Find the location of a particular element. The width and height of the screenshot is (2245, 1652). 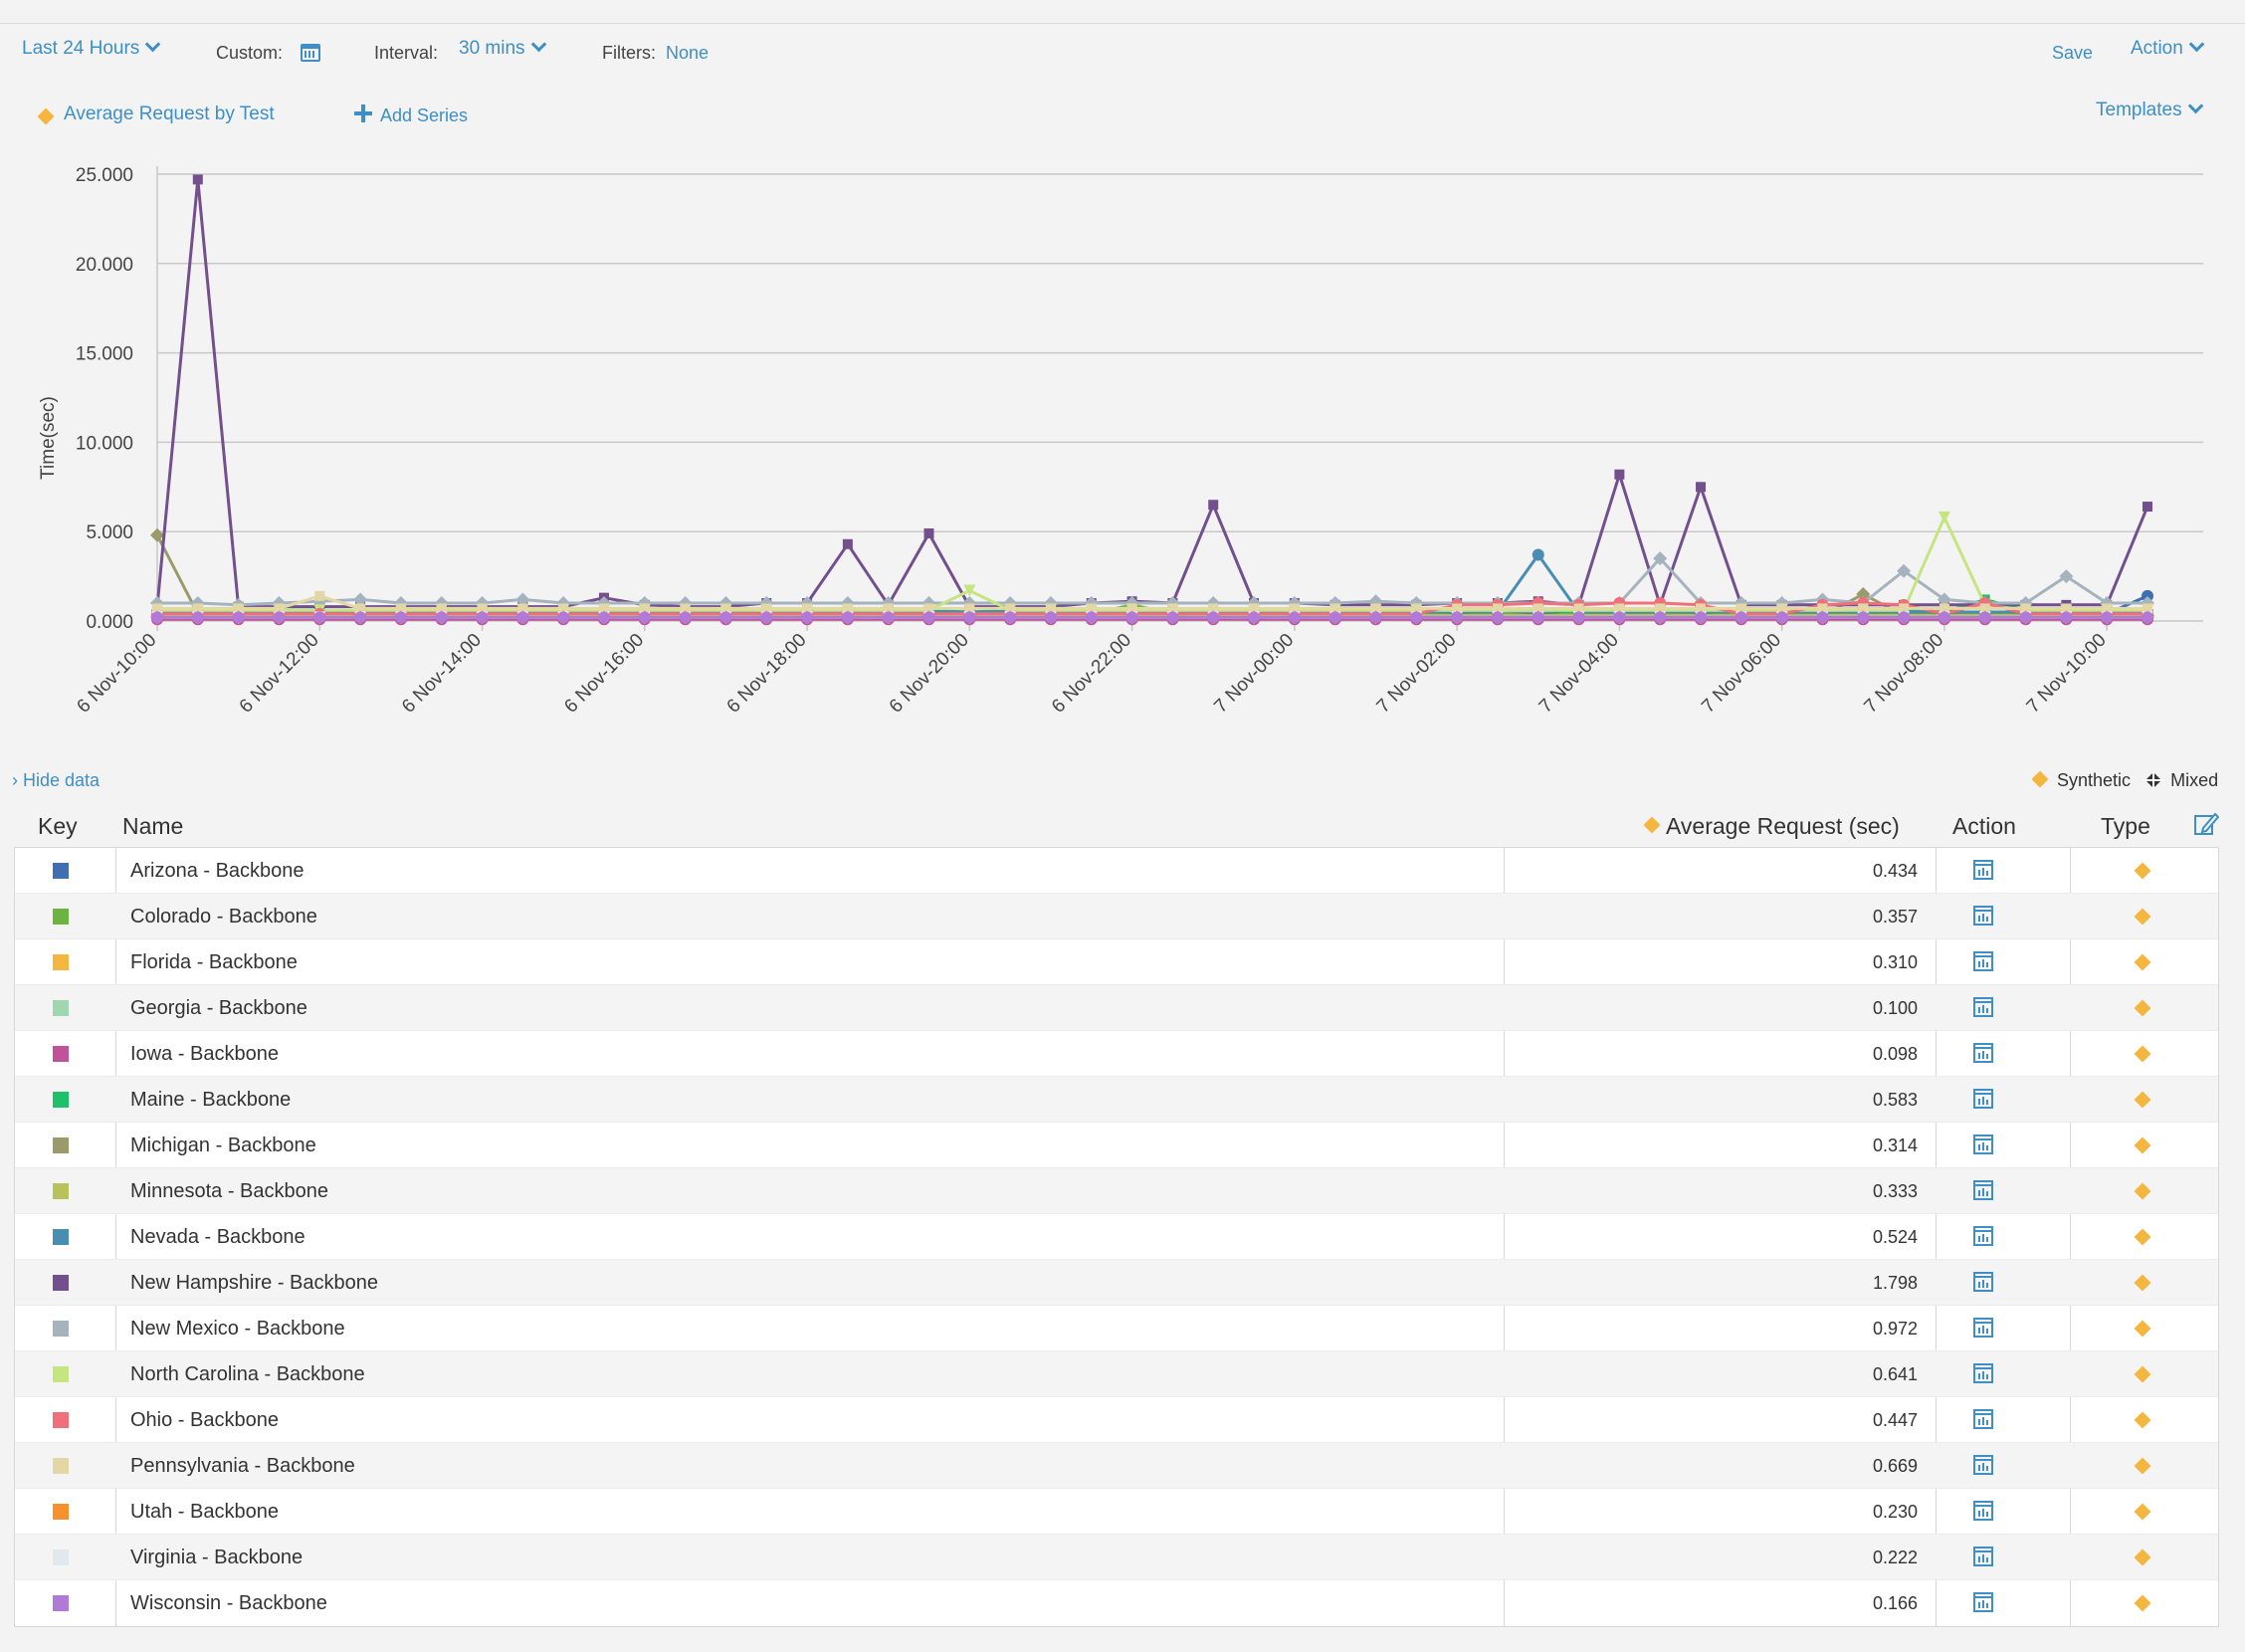

table-row: Virginia - Backbone 0.222 is located at coordinates (1116, 1557).